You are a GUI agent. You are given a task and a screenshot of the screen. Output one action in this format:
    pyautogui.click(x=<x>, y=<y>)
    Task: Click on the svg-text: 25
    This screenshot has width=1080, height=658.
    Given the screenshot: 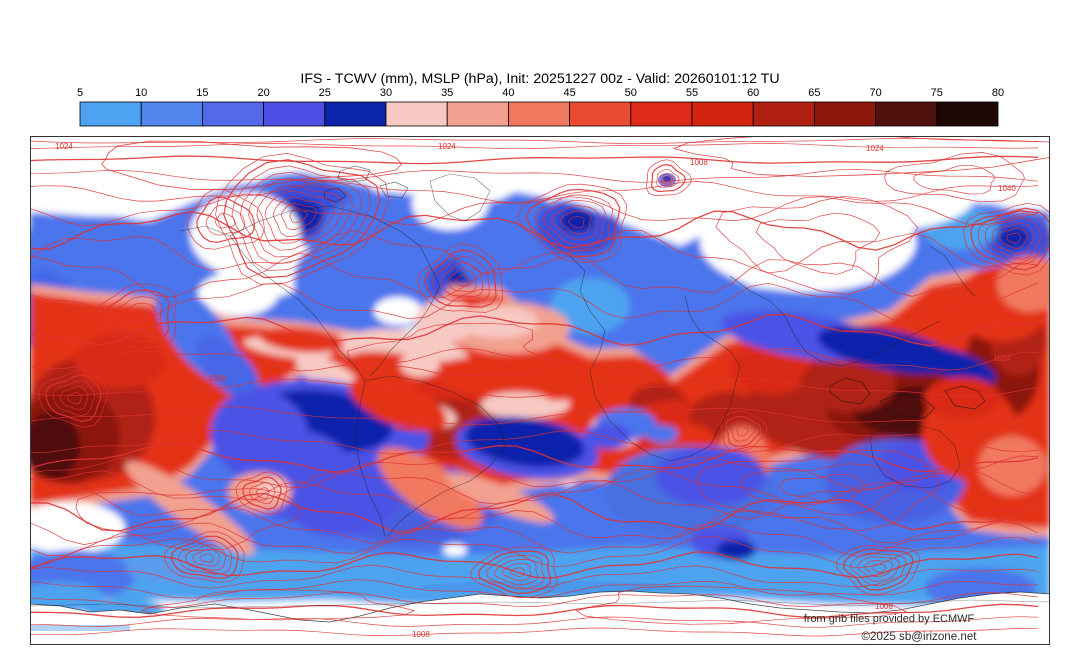 What is the action you would take?
    pyautogui.click(x=325, y=93)
    